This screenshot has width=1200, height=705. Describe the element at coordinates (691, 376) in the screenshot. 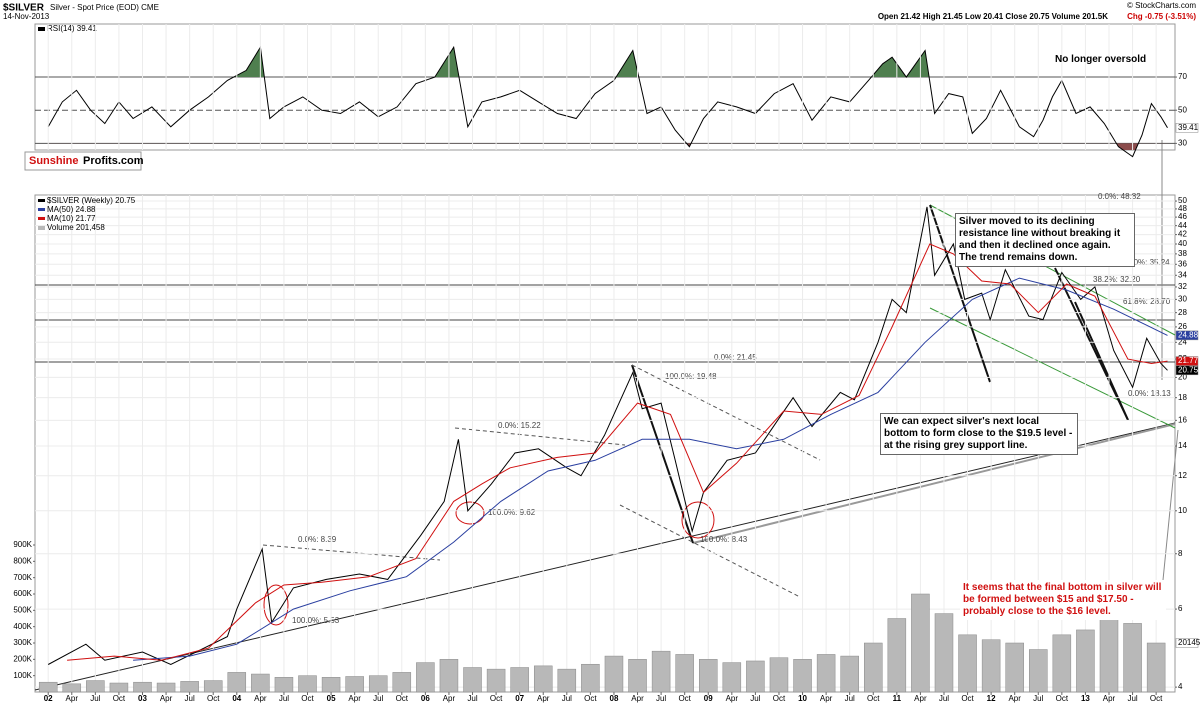

I see `fib-label: 100.0%: 19.48` at that location.